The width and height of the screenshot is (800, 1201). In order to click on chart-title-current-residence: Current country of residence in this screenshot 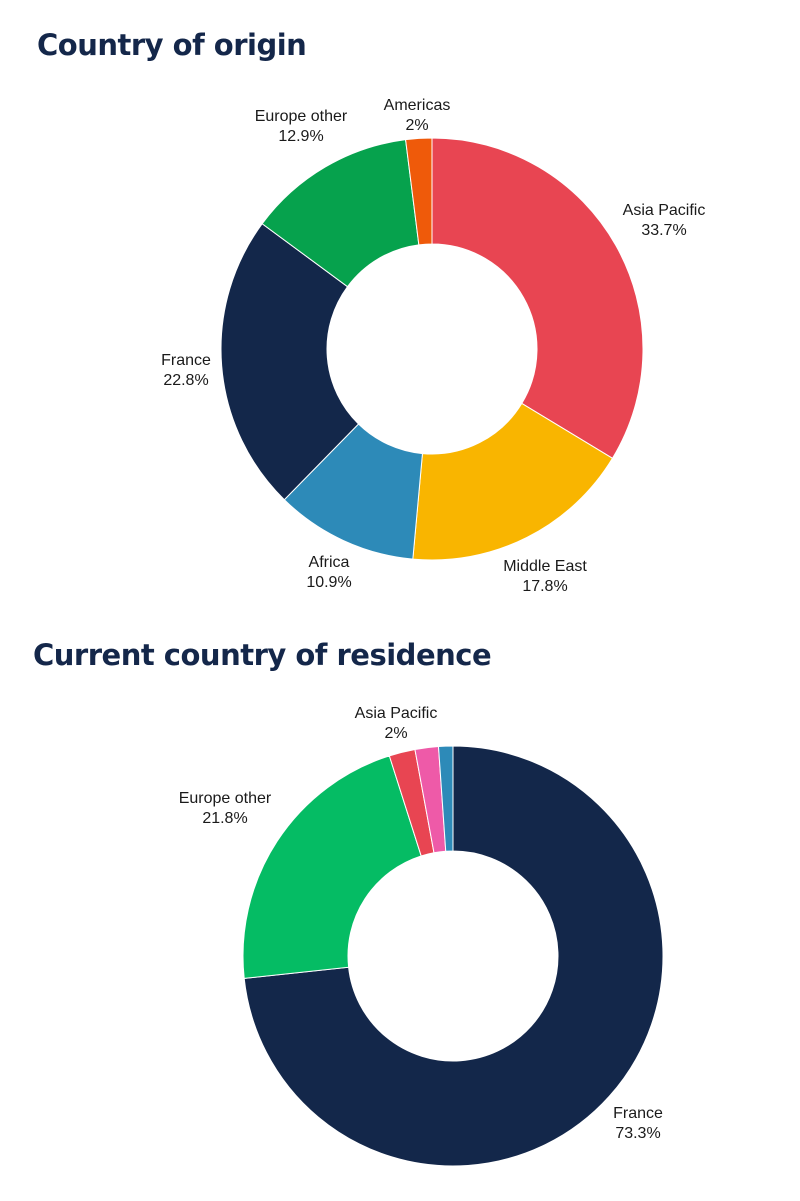, I will do `click(262, 655)`.